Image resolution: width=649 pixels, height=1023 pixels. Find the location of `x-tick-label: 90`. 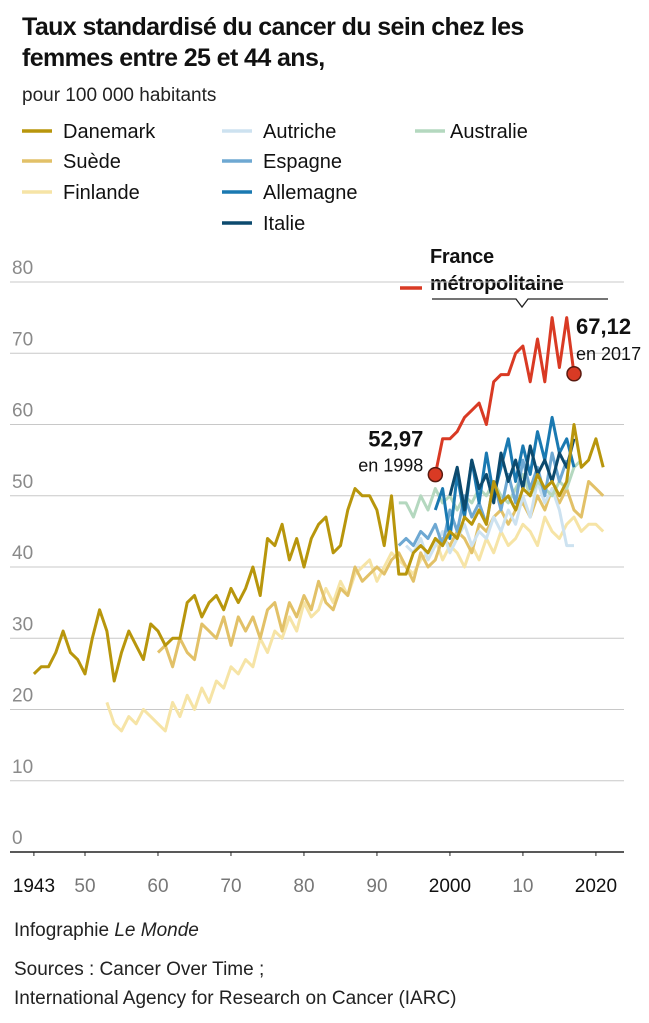

x-tick-label: 90 is located at coordinates (376, 886).